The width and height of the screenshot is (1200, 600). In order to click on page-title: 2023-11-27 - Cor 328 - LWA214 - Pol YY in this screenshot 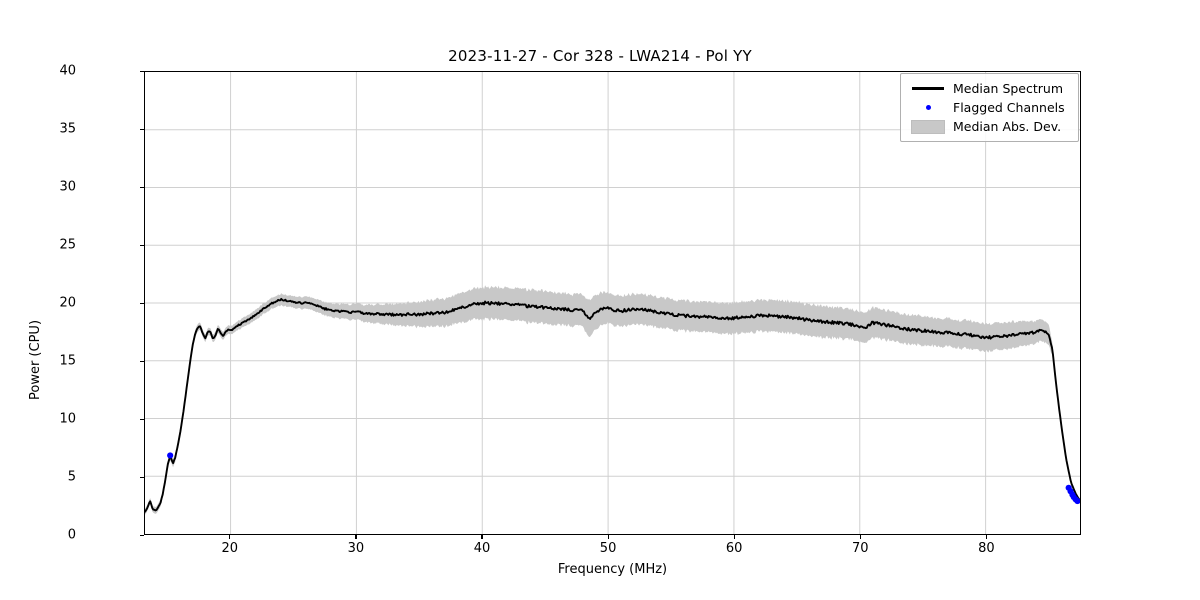, I will do `click(600, 56)`.